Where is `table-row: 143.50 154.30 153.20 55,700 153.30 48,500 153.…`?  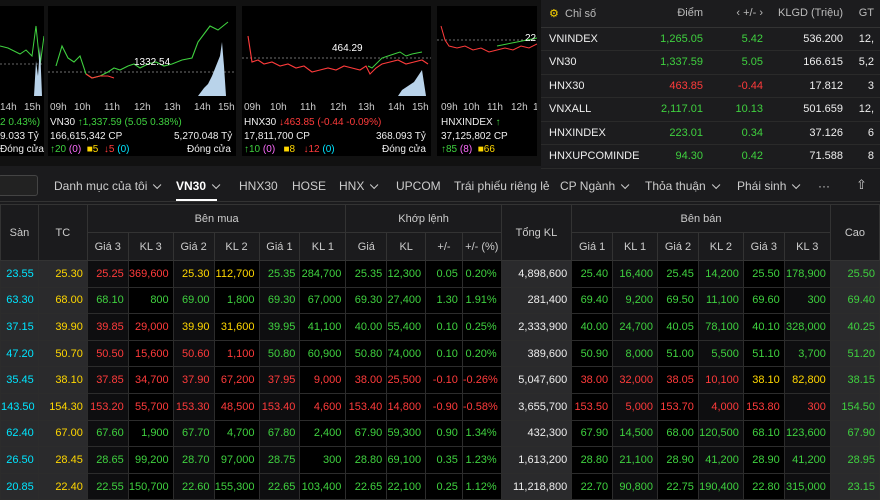 table-row: 143.50 154.30 153.20 55,700 153.30 48,500 153.… is located at coordinates (440, 406).